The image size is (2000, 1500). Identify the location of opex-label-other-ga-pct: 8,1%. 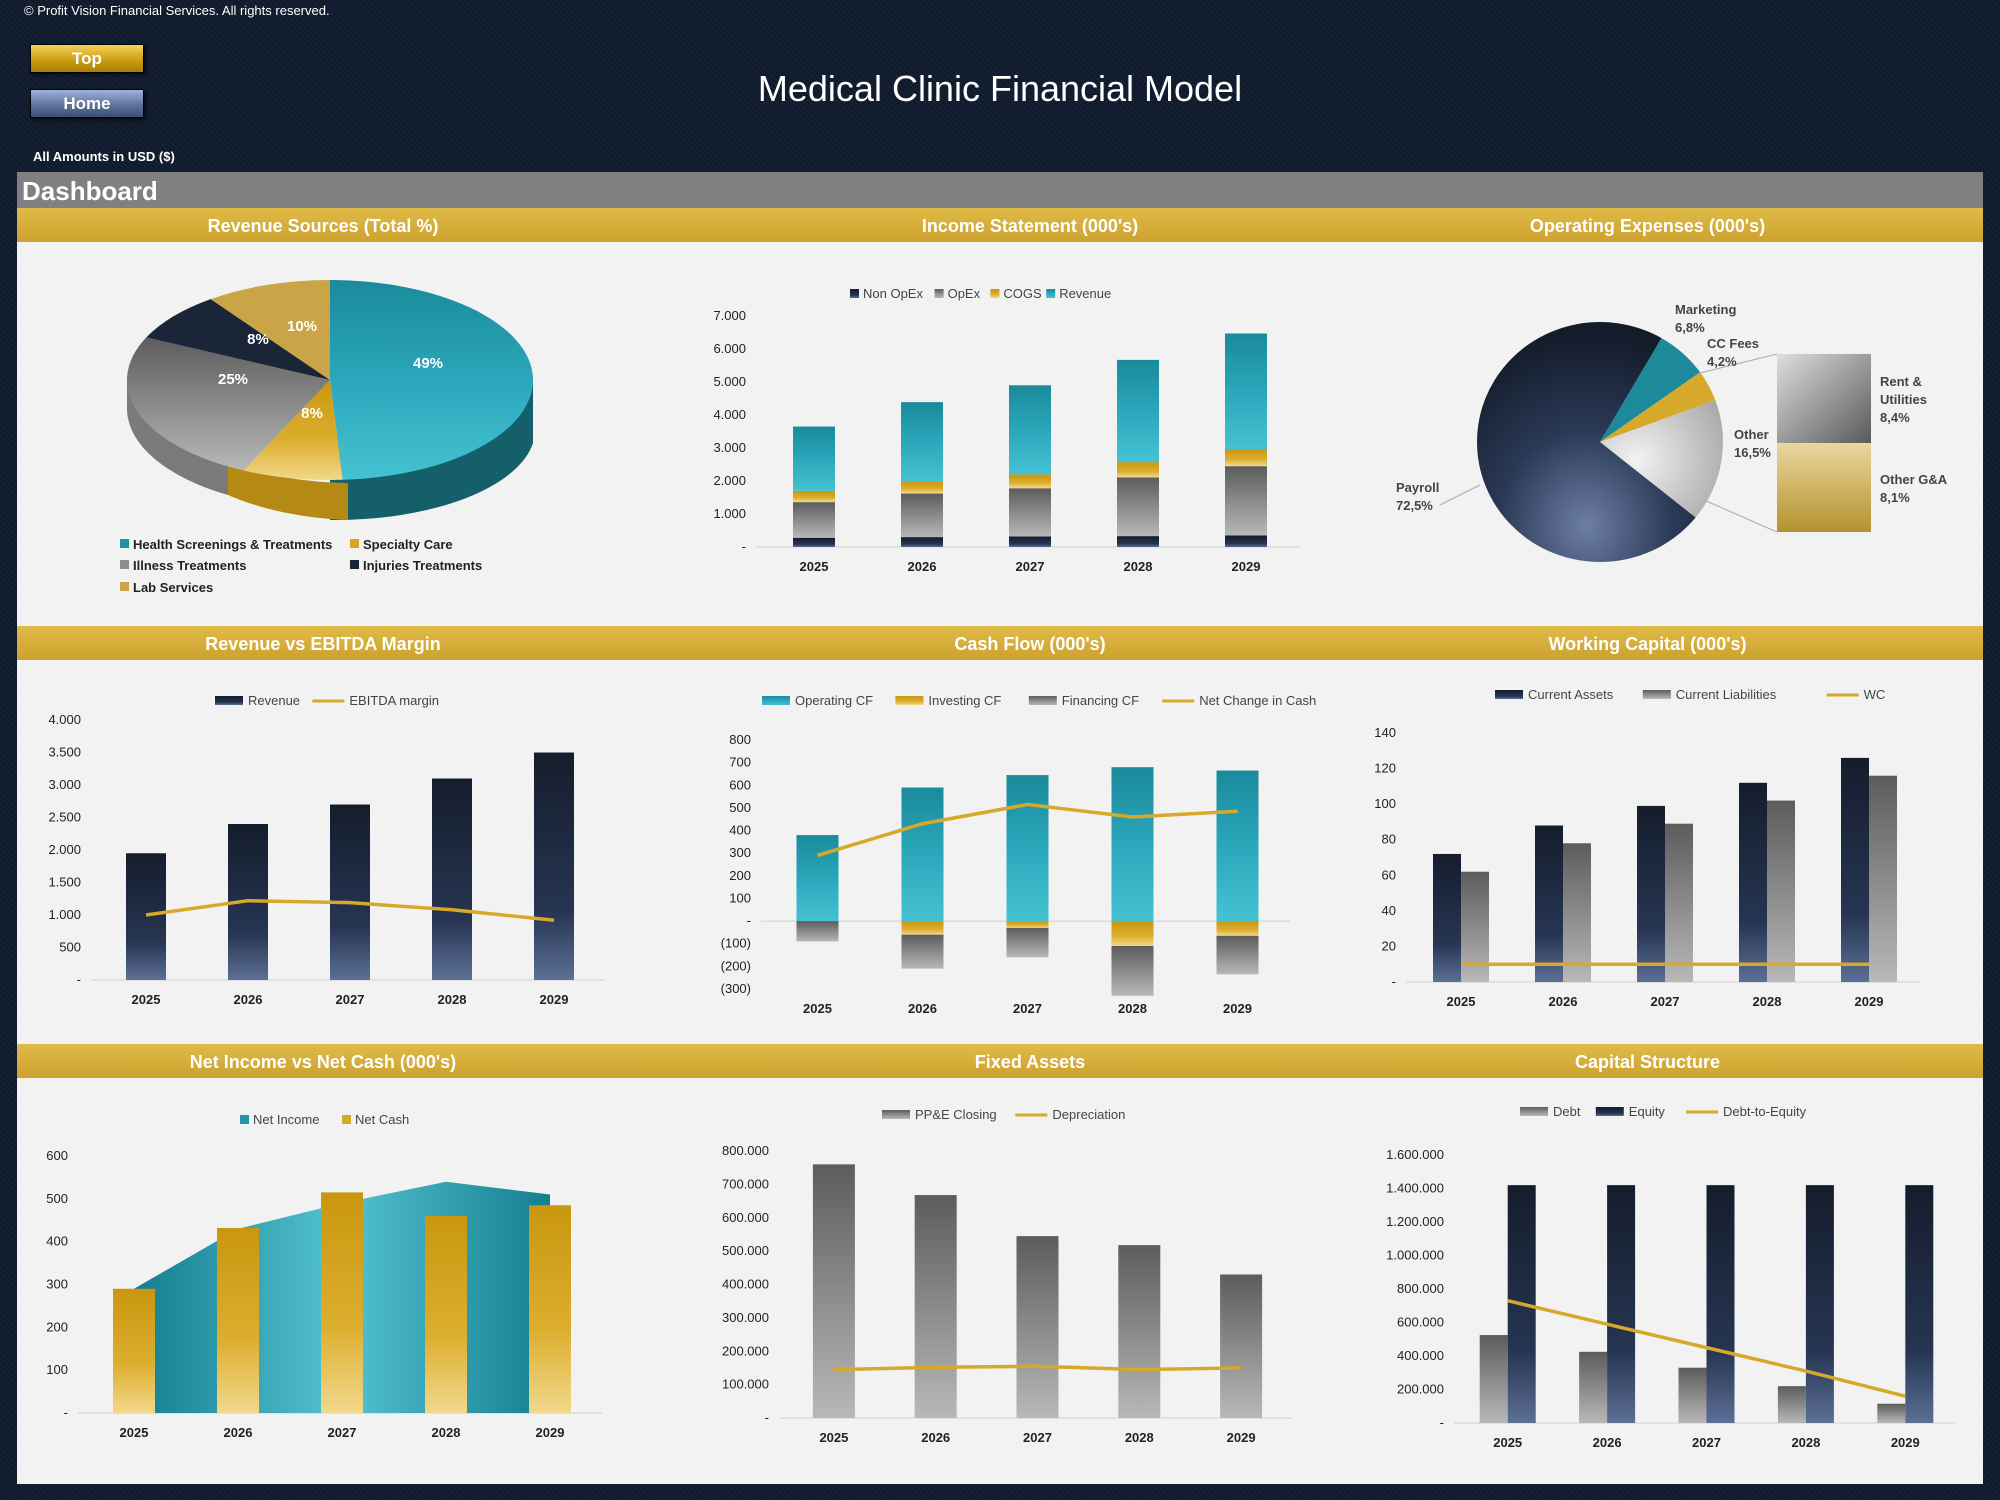
(1895, 497).